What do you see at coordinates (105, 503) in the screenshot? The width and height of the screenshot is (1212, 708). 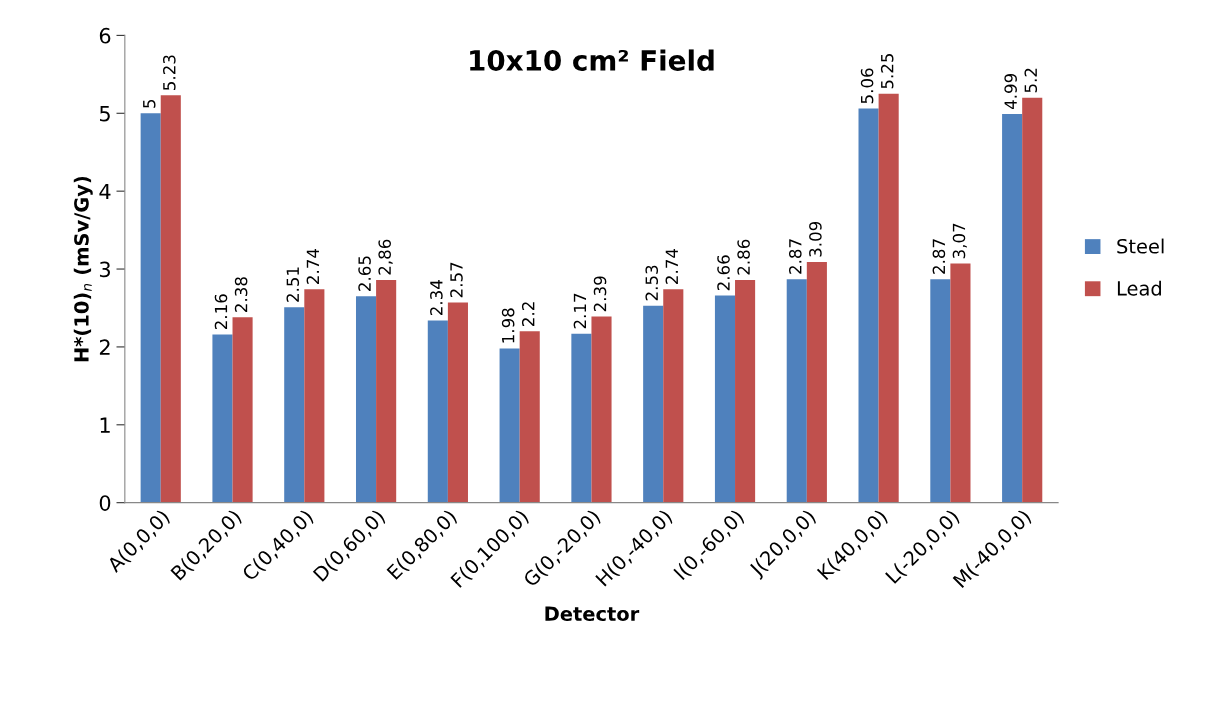 I see `y-tick-label: 0` at bounding box center [105, 503].